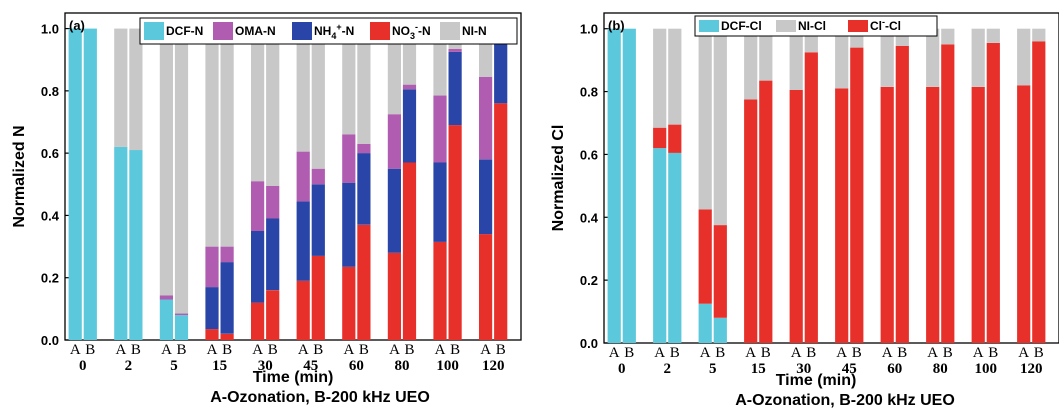 Image resolution: width=1059 pixels, height=416 pixels. What do you see at coordinates (19, 176) in the screenshot?
I see `y-axis-label: Normalized N` at bounding box center [19, 176].